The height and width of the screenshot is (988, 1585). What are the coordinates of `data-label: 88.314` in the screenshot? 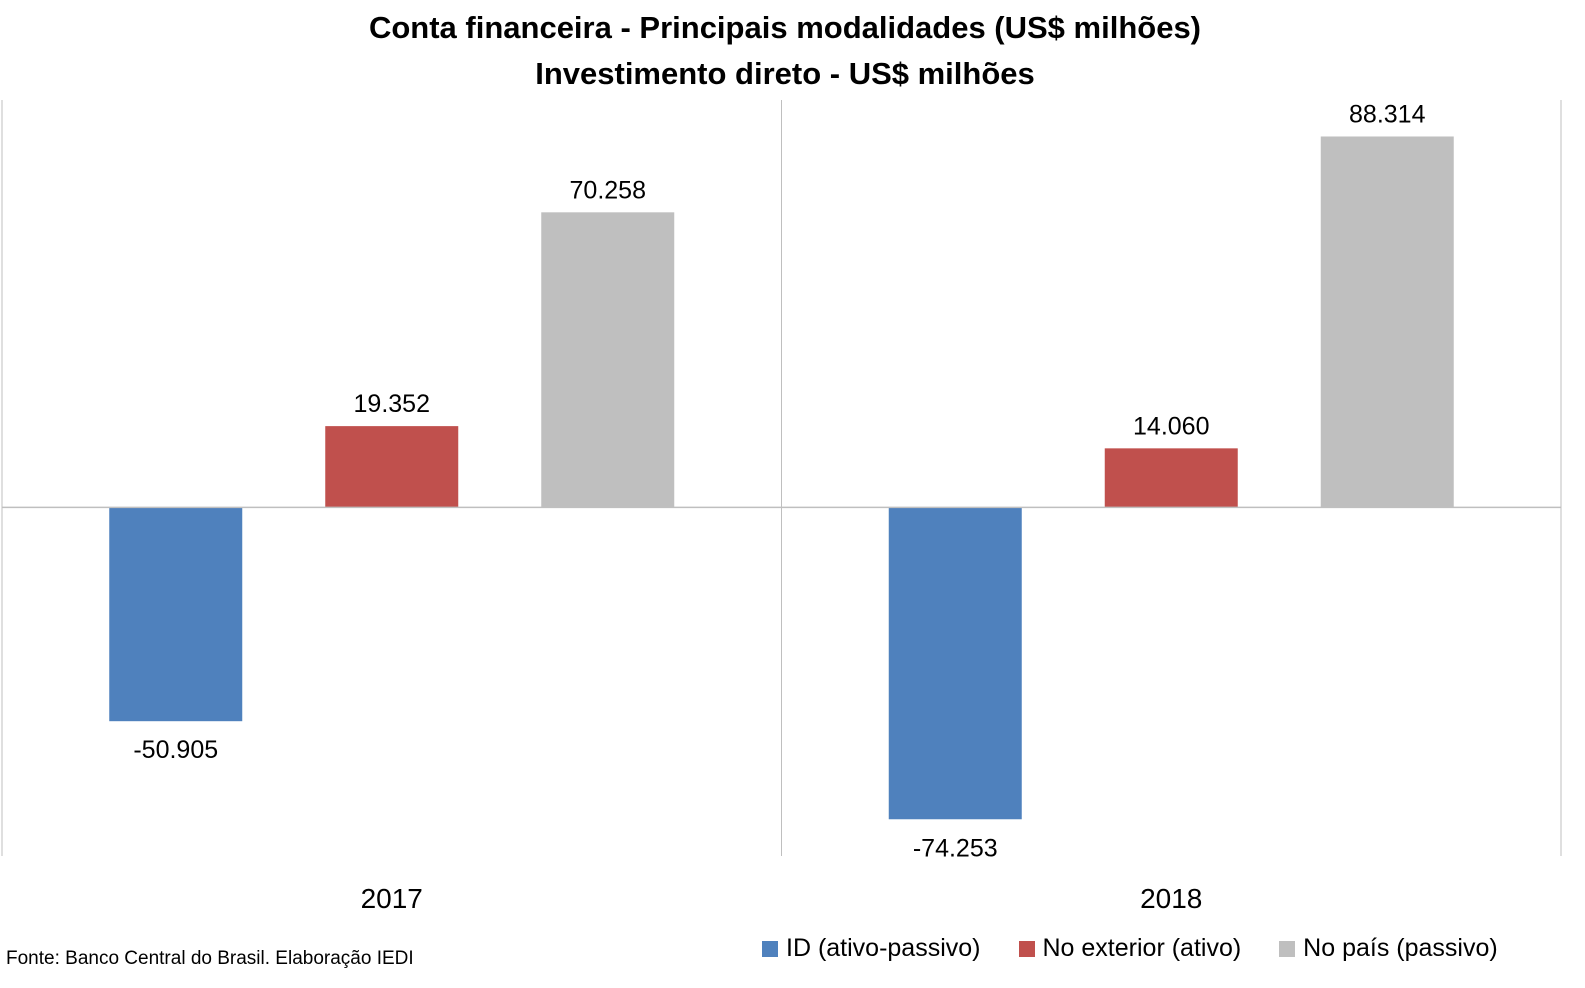 It's located at (1387, 114).